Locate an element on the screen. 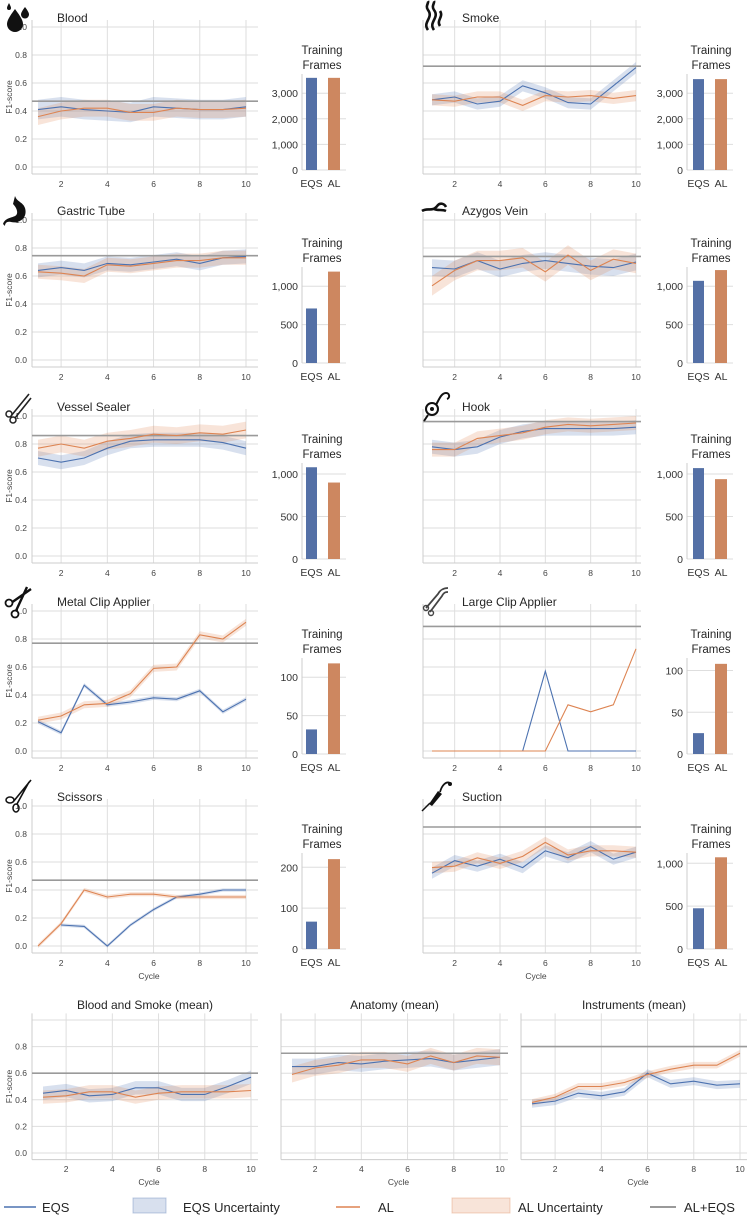 This screenshot has width=749, height=1224. legend-label: EQS is located at coordinates (56, 1207).